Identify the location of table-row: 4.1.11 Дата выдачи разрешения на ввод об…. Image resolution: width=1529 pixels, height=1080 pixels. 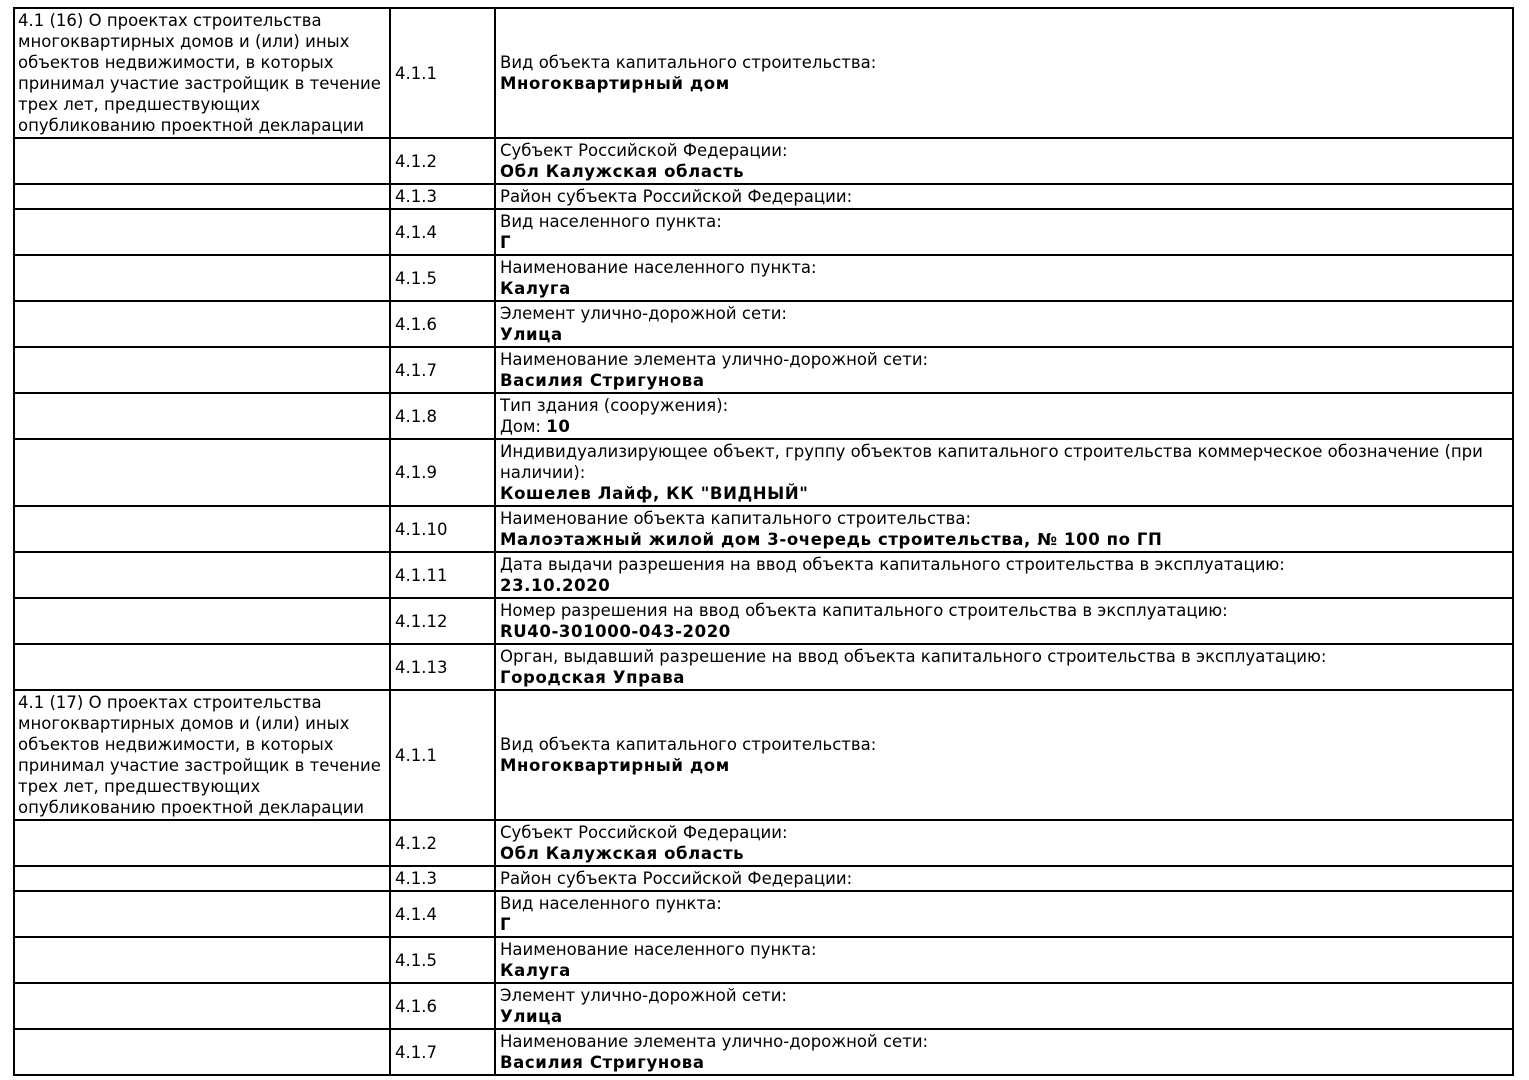
(763, 575).